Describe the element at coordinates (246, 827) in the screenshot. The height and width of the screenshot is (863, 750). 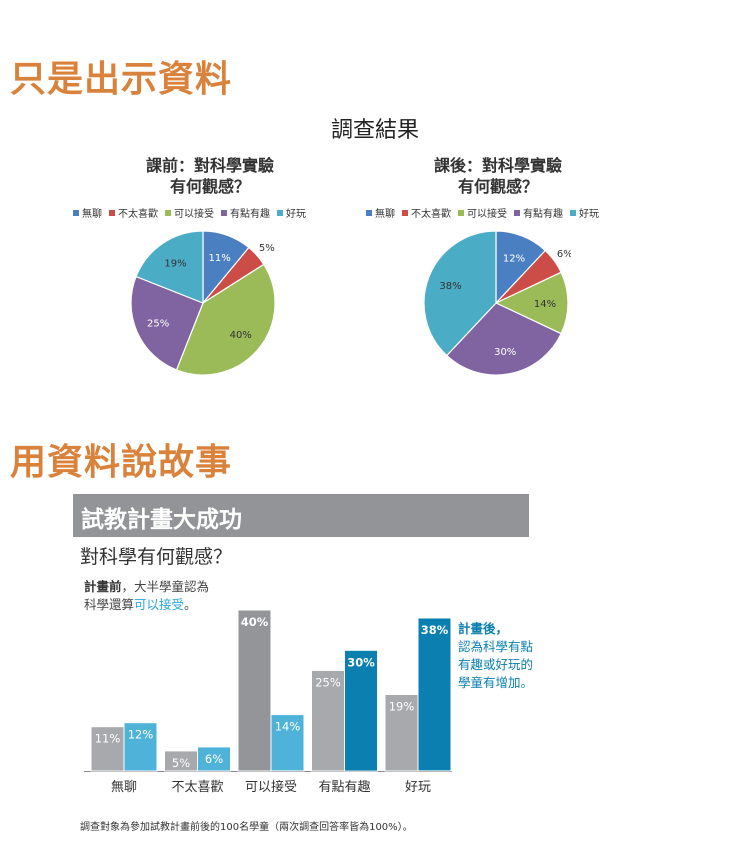
I see `footnote: 調查對象為參加試教計畫前後的100名學童（兩次調查回答率皆為100%）。` at that location.